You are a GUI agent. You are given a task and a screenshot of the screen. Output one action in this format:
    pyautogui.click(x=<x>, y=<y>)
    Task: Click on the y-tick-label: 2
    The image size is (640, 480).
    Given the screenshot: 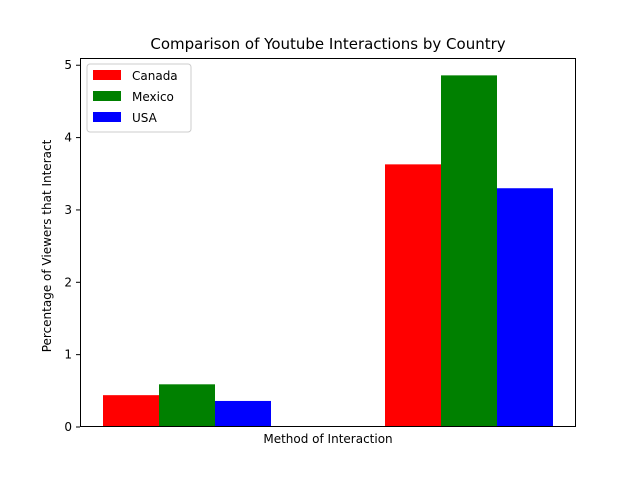 What is the action you would take?
    pyautogui.click(x=68, y=282)
    